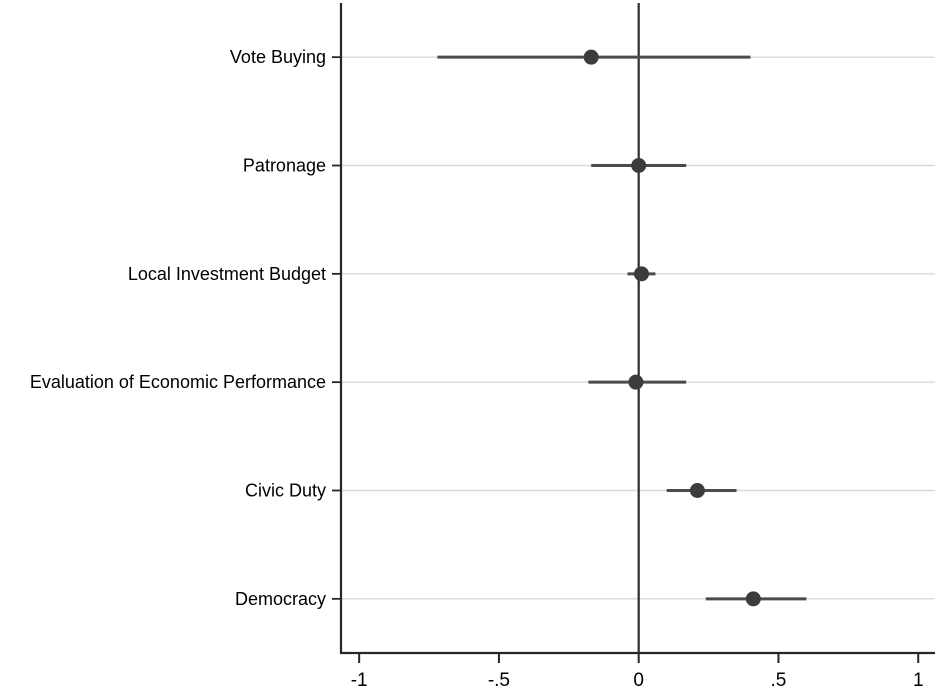 The width and height of the screenshot is (938, 695). I want to click on category-label: Evaluation of Economic Performance, so click(178, 382).